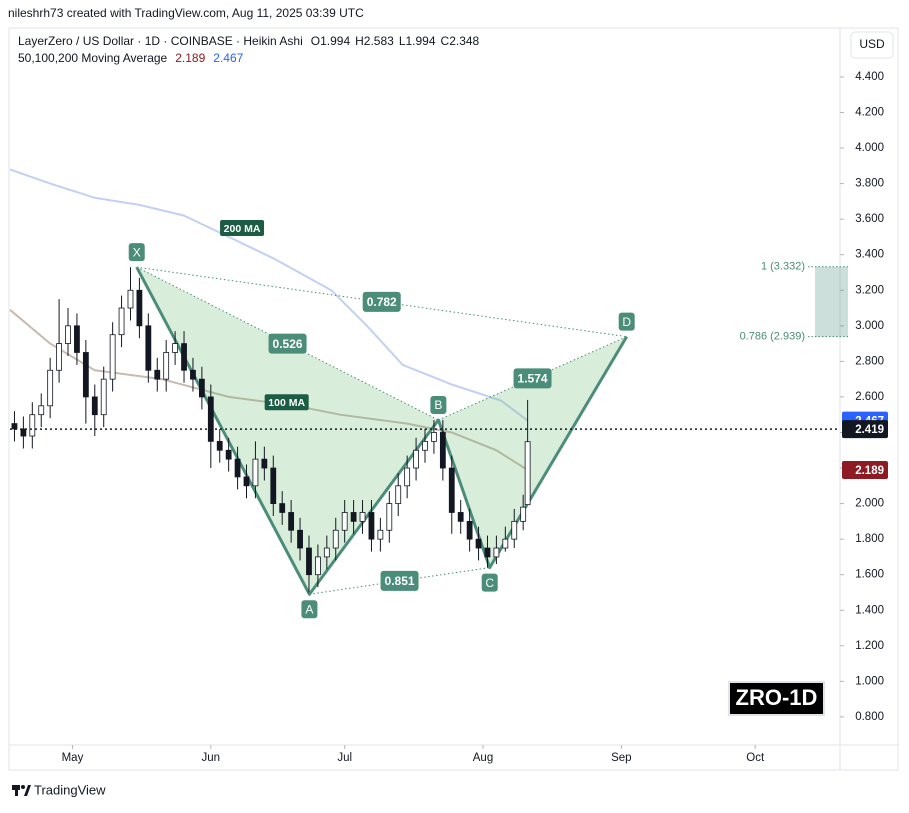  I want to click on pattern-dotted-leg, so click(381, 302).